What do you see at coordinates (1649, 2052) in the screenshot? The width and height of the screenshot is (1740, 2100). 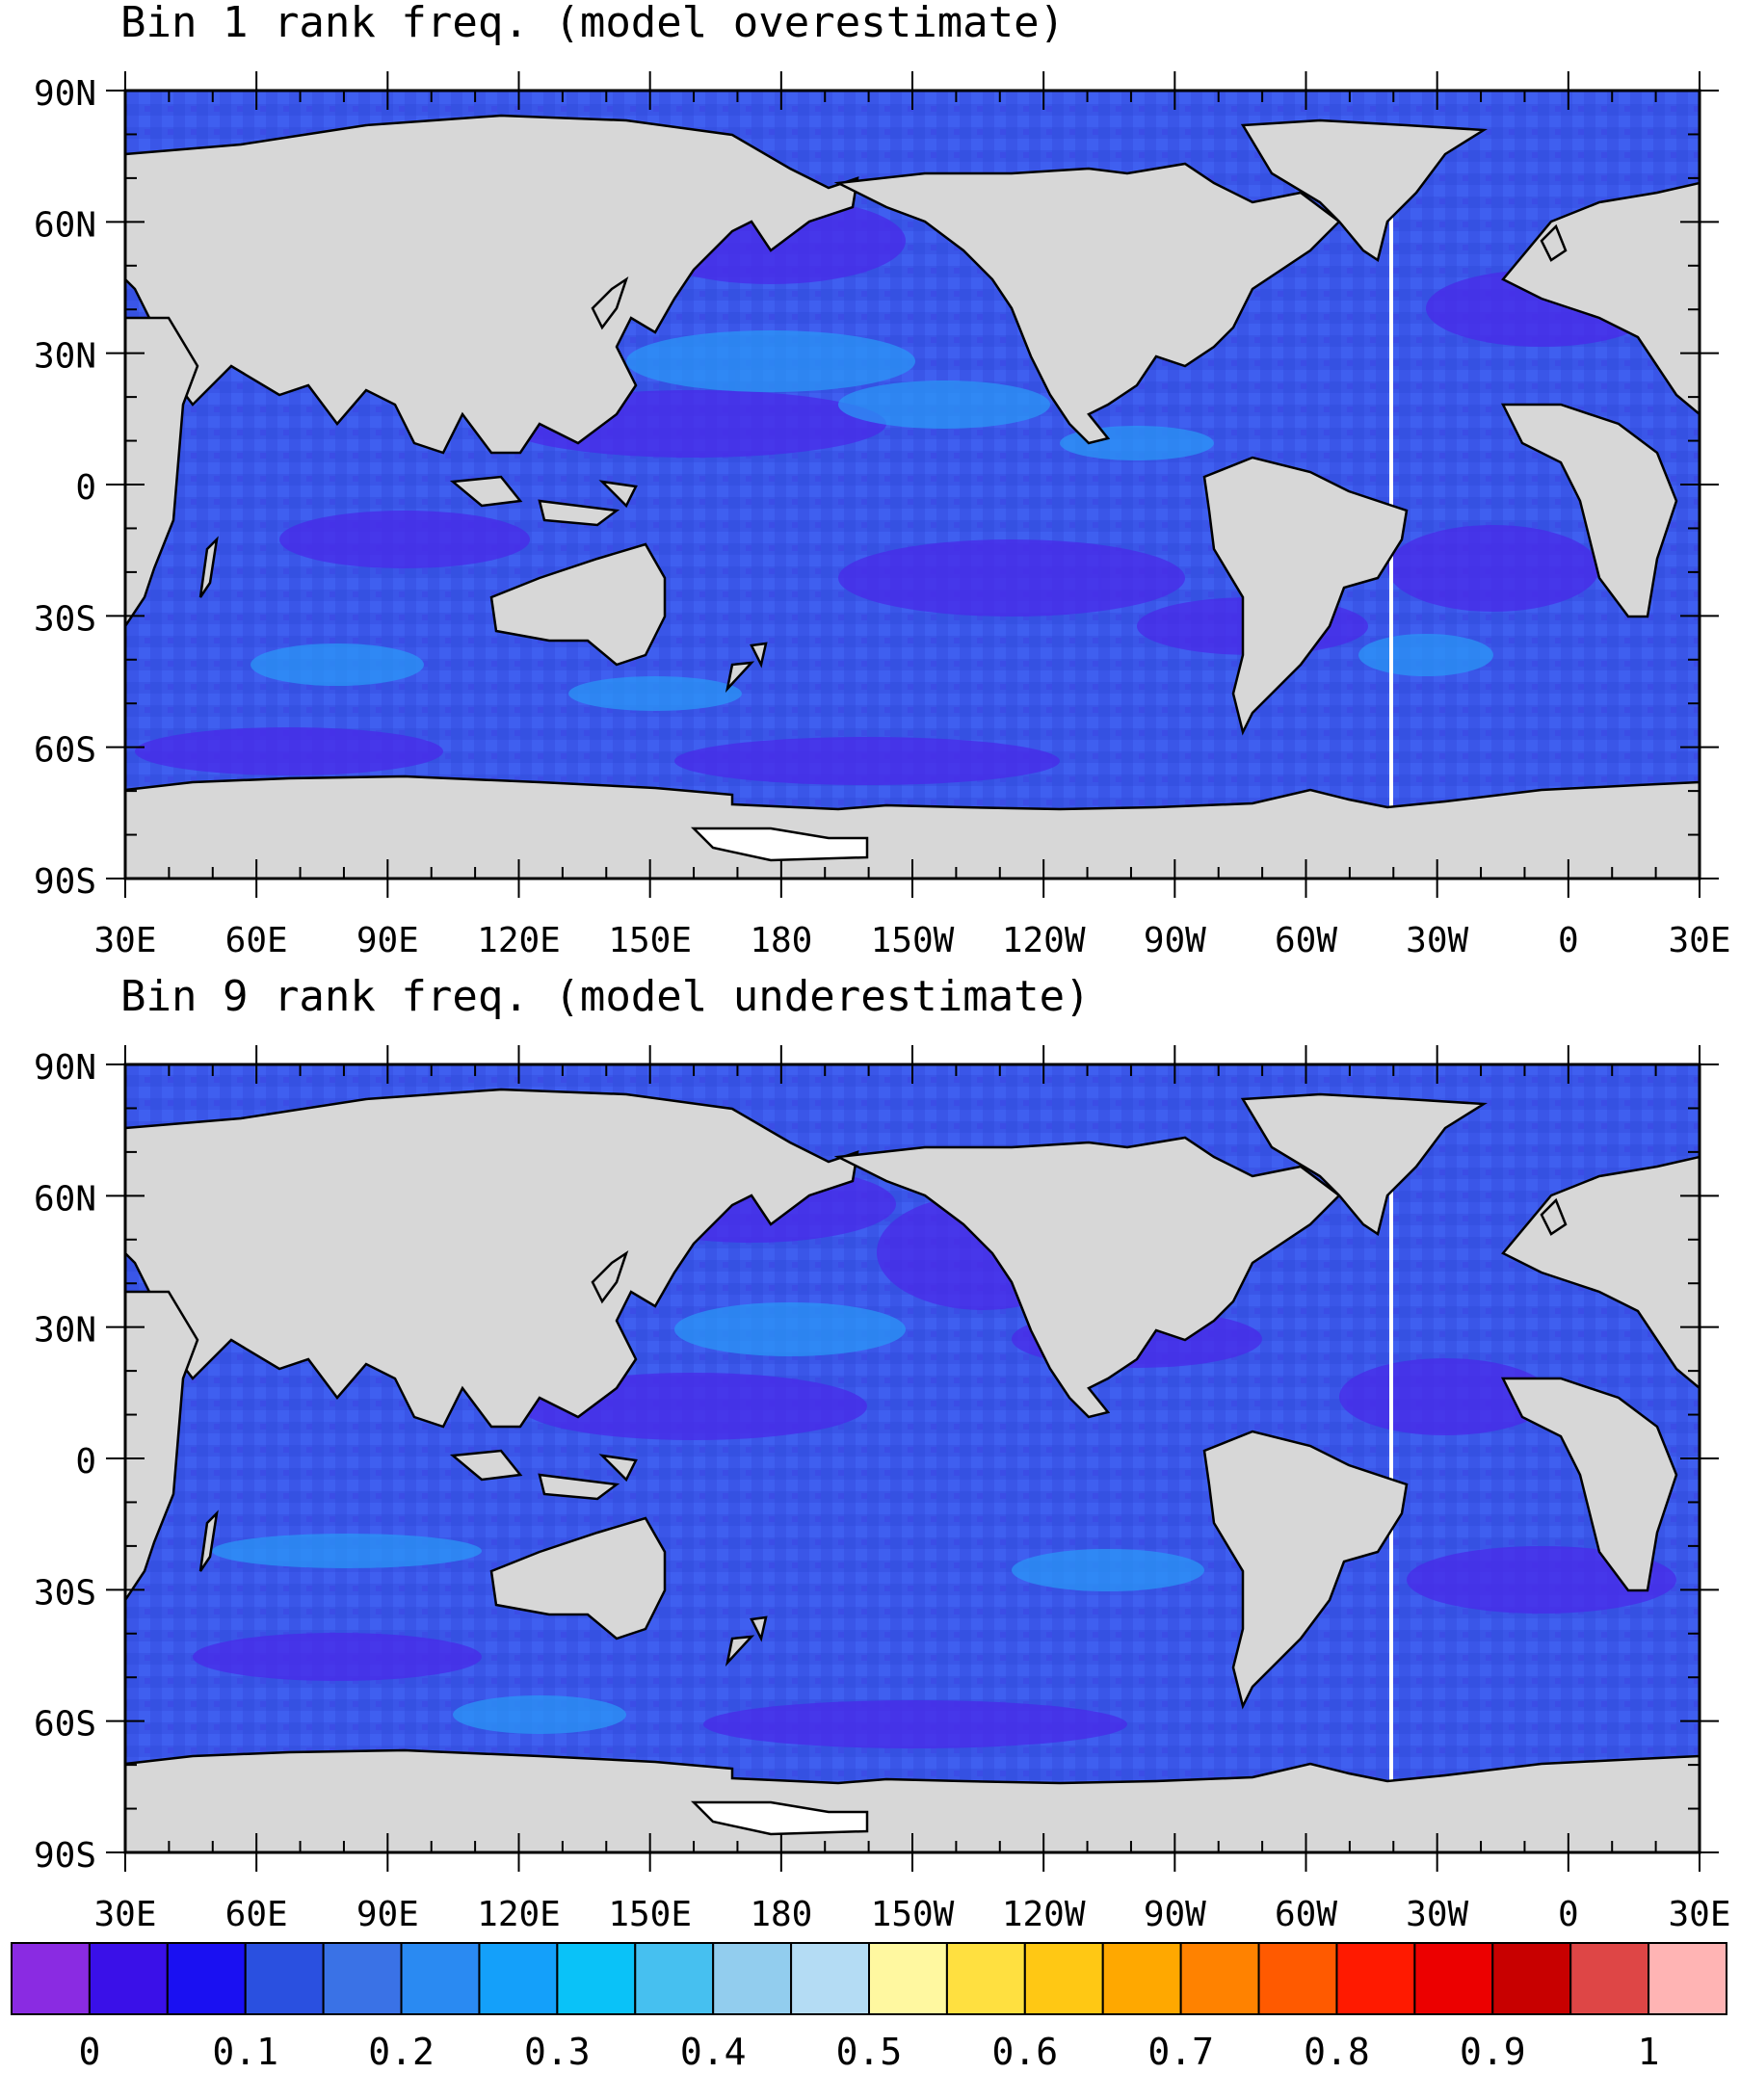 I see `colorbar-label: 1` at bounding box center [1649, 2052].